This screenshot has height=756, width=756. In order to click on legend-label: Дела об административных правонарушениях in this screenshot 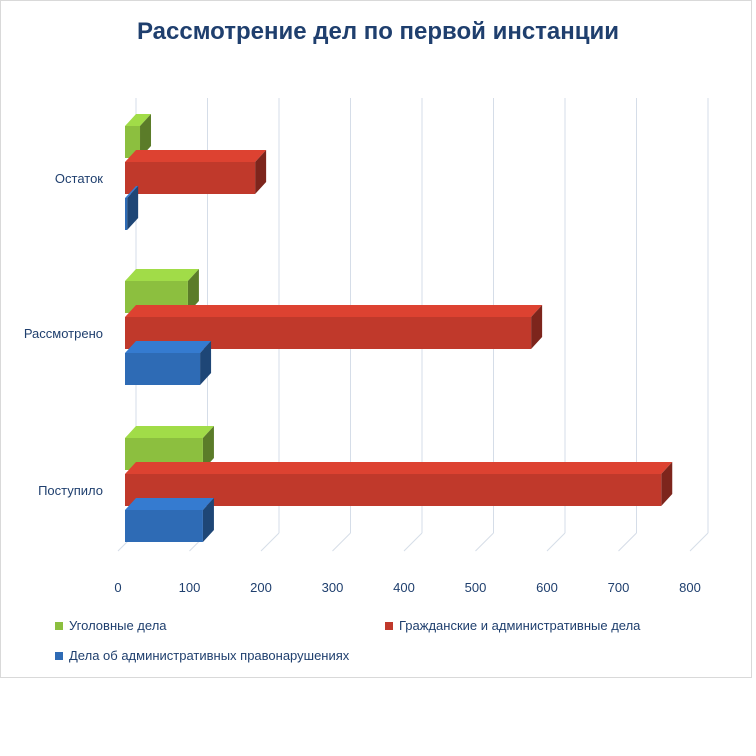, I will do `click(209, 655)`.